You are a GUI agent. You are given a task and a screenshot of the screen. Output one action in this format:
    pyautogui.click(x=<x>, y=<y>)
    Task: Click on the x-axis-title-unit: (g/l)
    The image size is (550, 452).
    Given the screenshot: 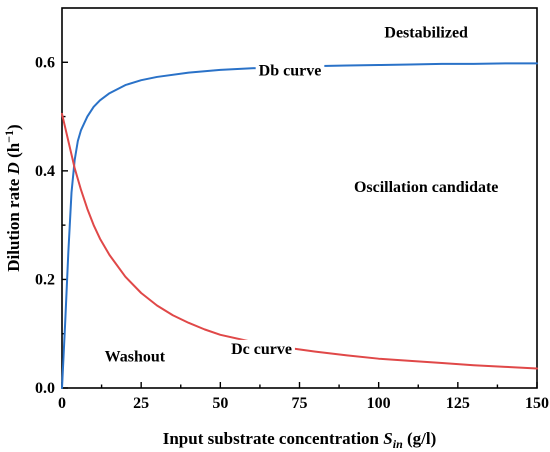 What is the action you would take?
    pyautogui.click(x=420, y=438)
    